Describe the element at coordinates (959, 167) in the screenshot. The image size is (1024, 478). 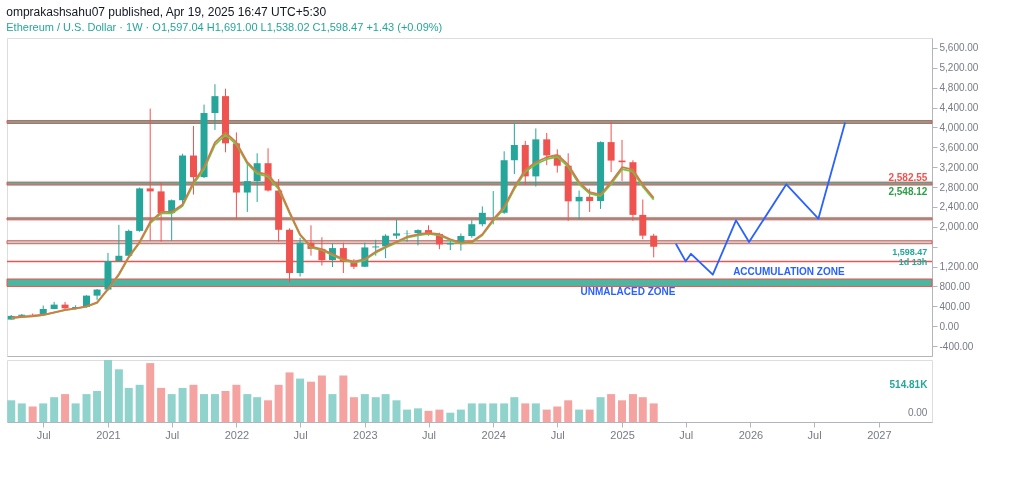
I see `y-tick-label: 3,200.00` at that location.